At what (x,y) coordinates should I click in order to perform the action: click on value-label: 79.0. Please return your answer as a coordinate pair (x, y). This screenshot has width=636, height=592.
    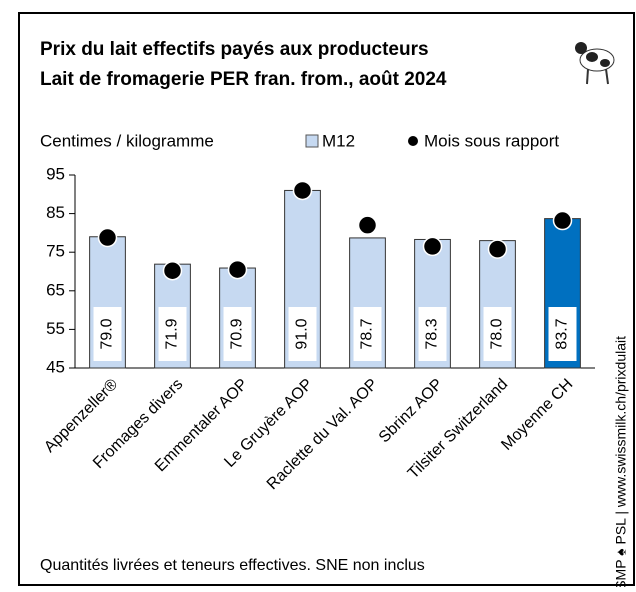
    Looking at the image, I should click on (107, 333).